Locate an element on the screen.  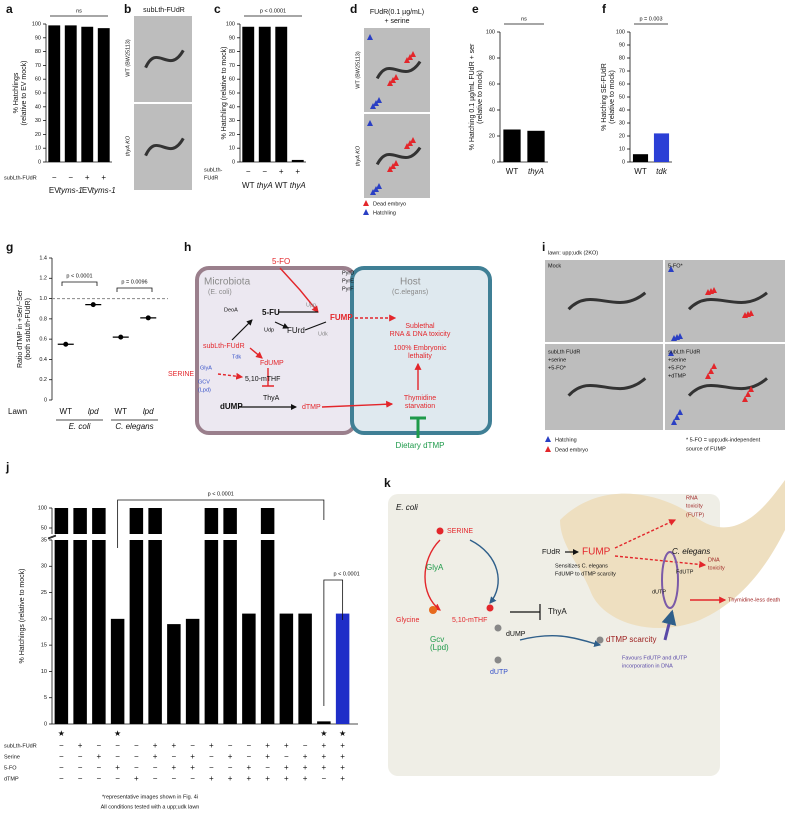
label: Microbiota is located at coordinates (227, 282).